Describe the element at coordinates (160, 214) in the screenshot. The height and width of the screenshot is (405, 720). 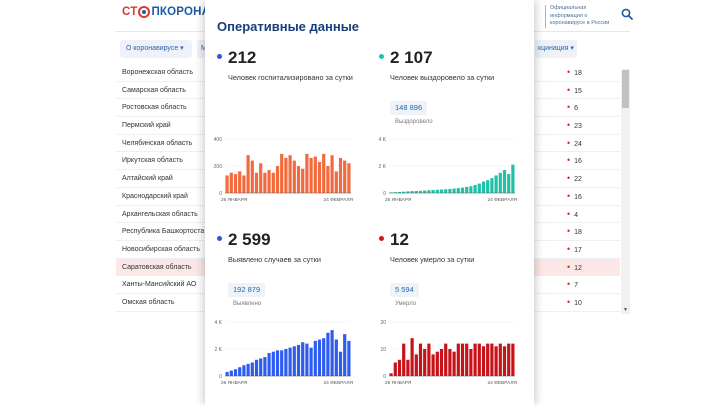
I see `region-name: Архангельская область` at that location.